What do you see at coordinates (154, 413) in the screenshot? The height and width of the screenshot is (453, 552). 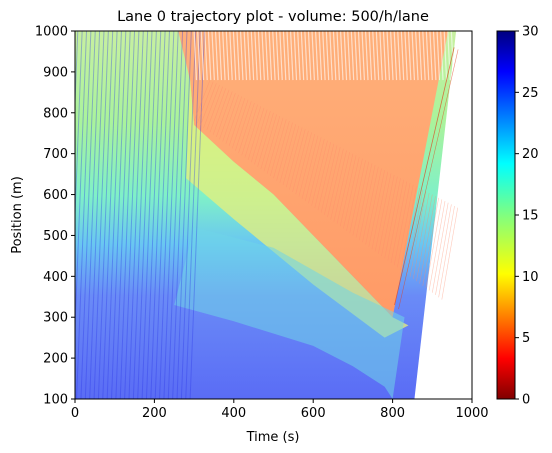 I see `x-tick-label: 200` at bounding box center [154, 413].